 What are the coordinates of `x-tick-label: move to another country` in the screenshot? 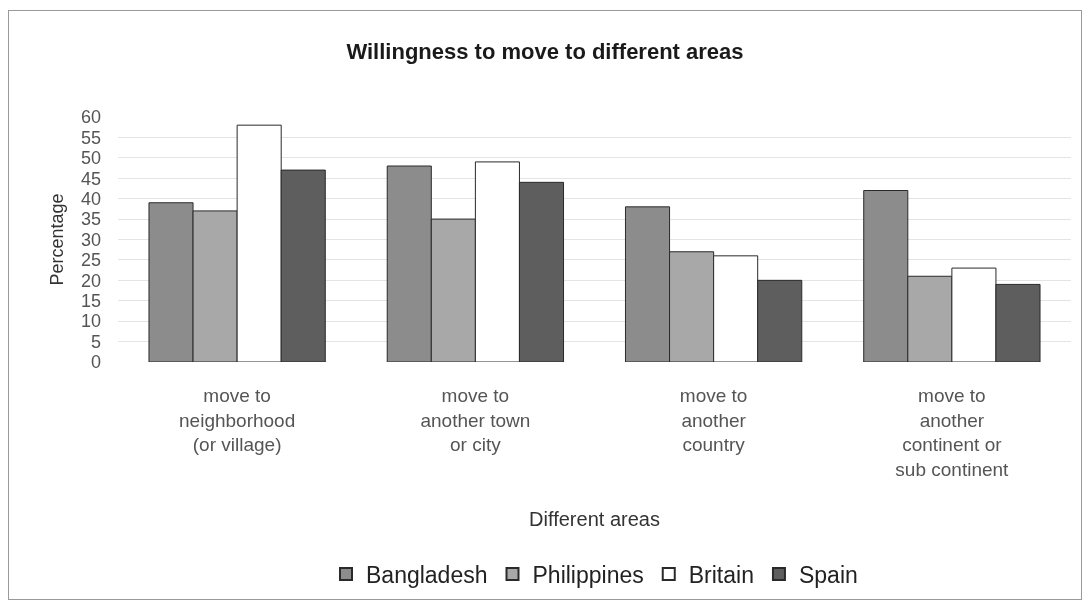 It's located at (713, 420).